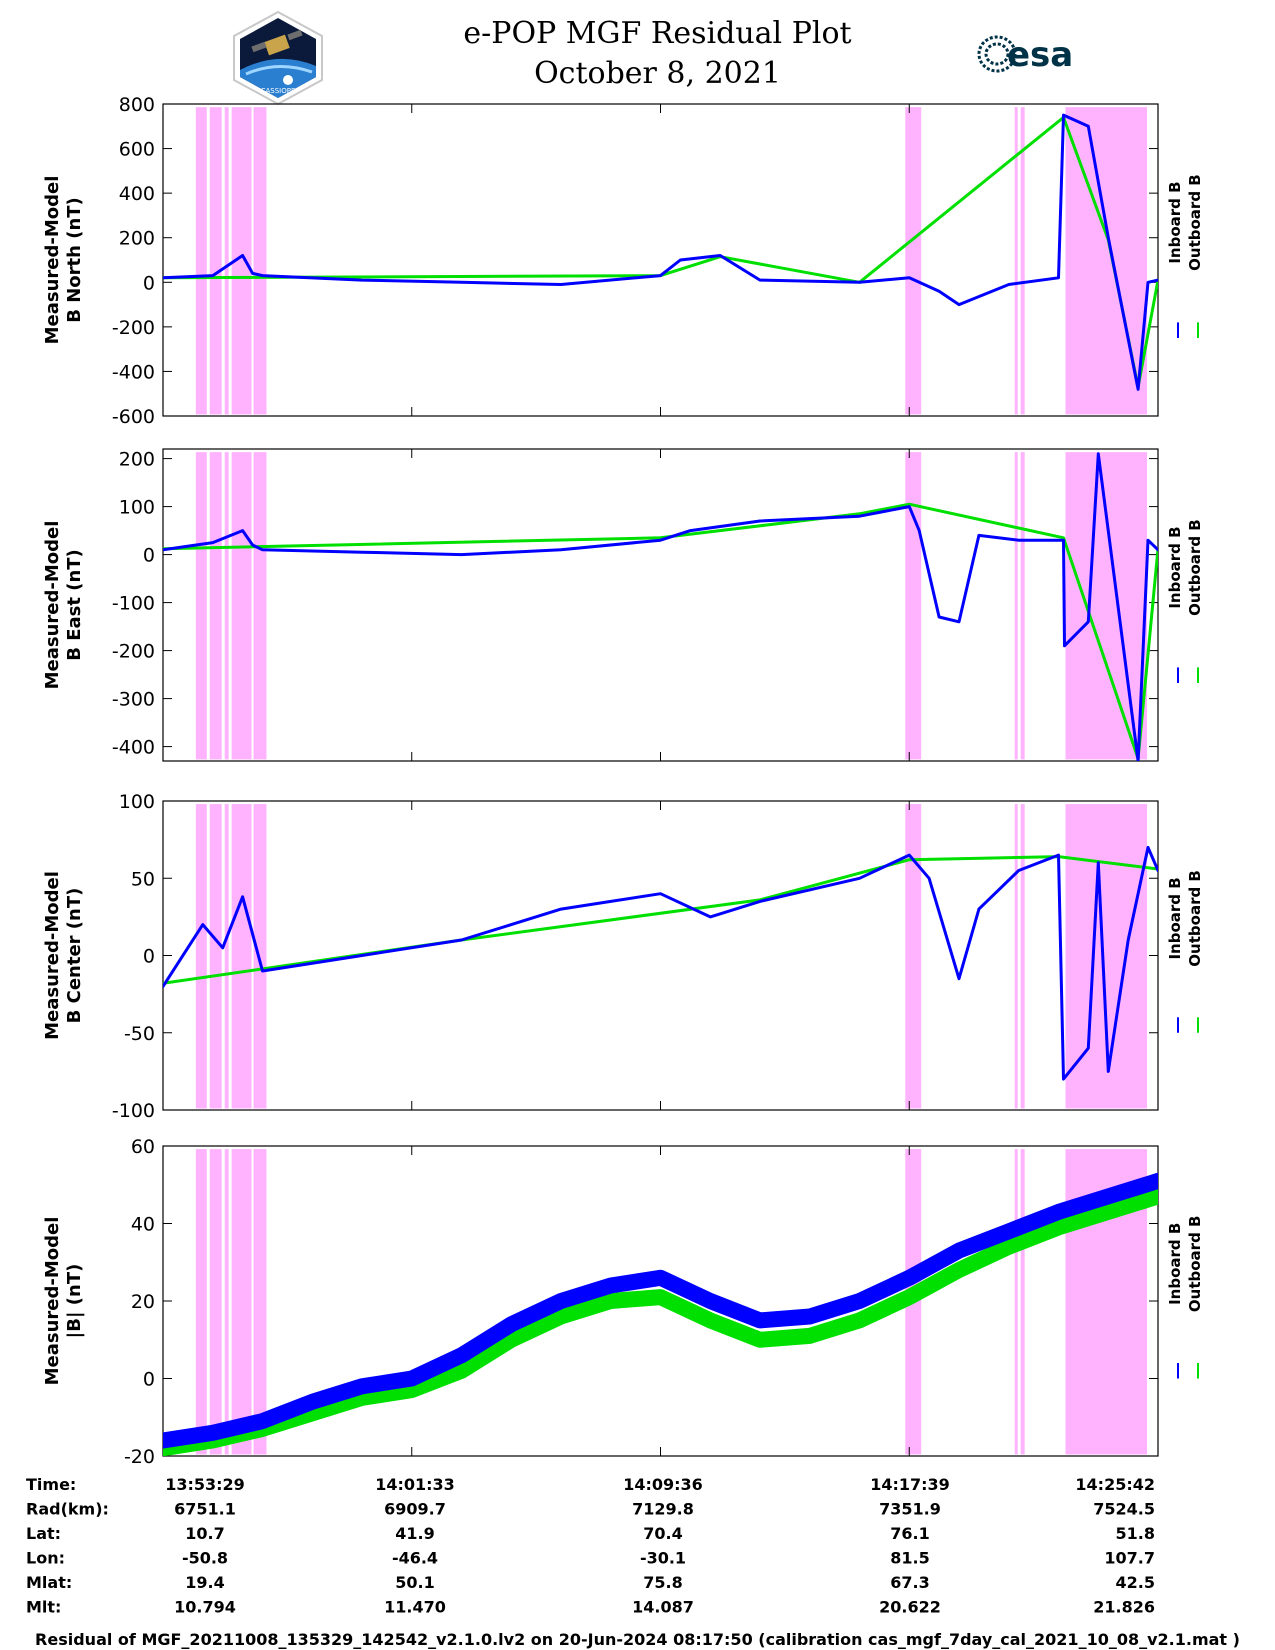 The height and width of the screenshot is (1650, 1275). Describe the element at coordinates (663, 1484) in the screenshot. I see `orbit-value: 14:09:36` at that location.